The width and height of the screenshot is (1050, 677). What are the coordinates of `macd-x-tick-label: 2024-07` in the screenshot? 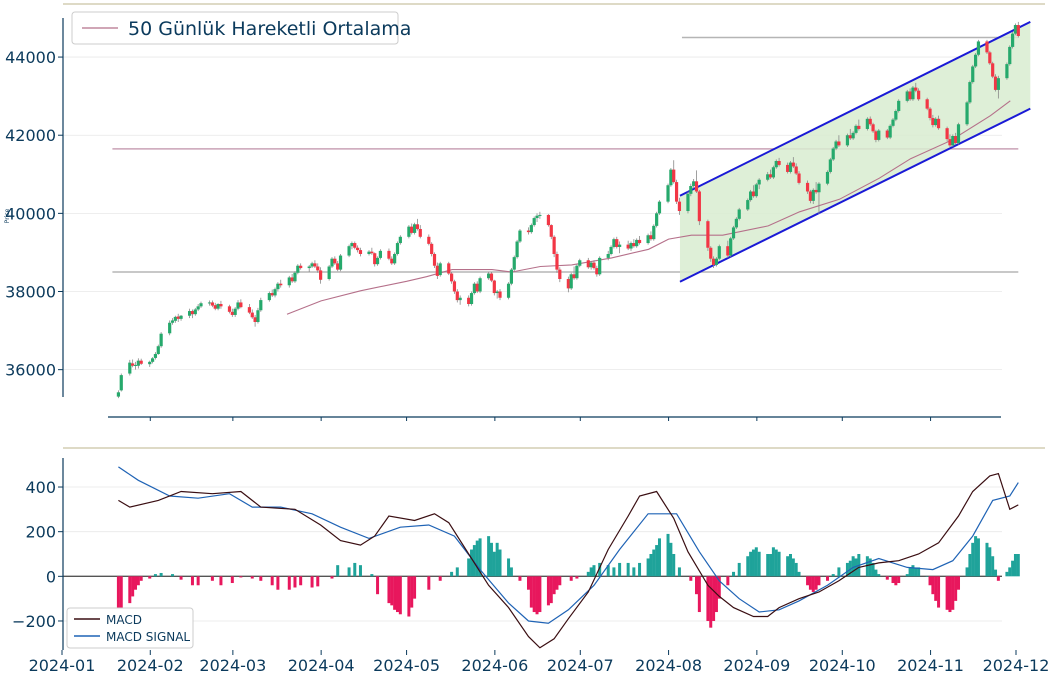 It's located at (580, 665).